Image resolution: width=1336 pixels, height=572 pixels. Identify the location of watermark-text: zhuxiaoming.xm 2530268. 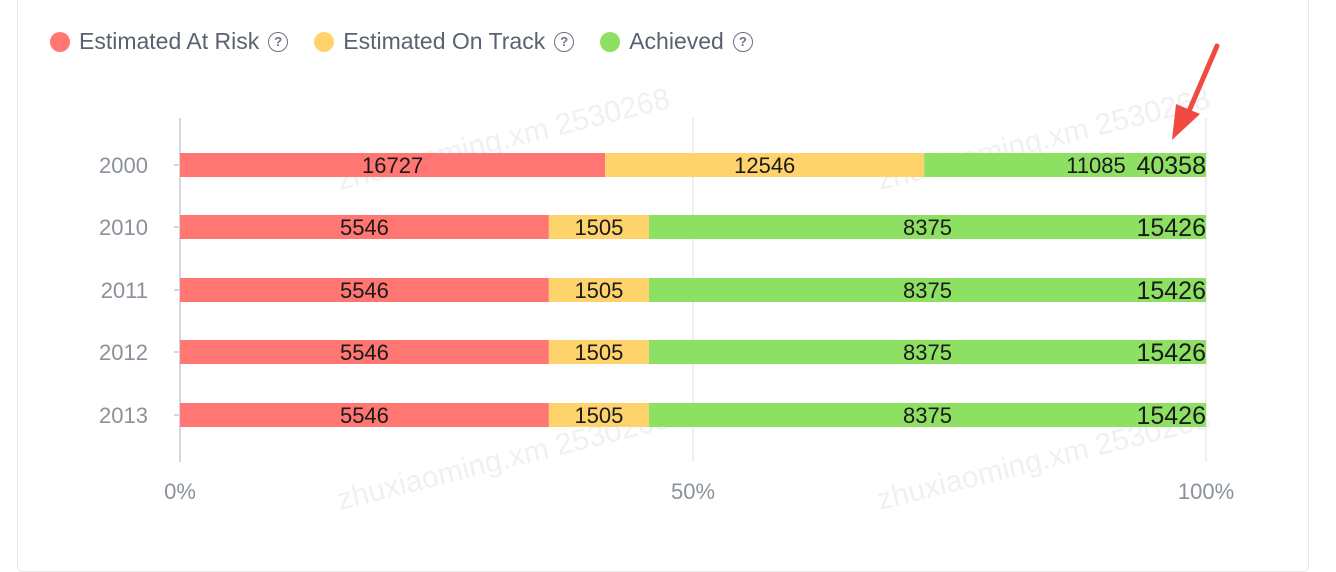
(504, 139).